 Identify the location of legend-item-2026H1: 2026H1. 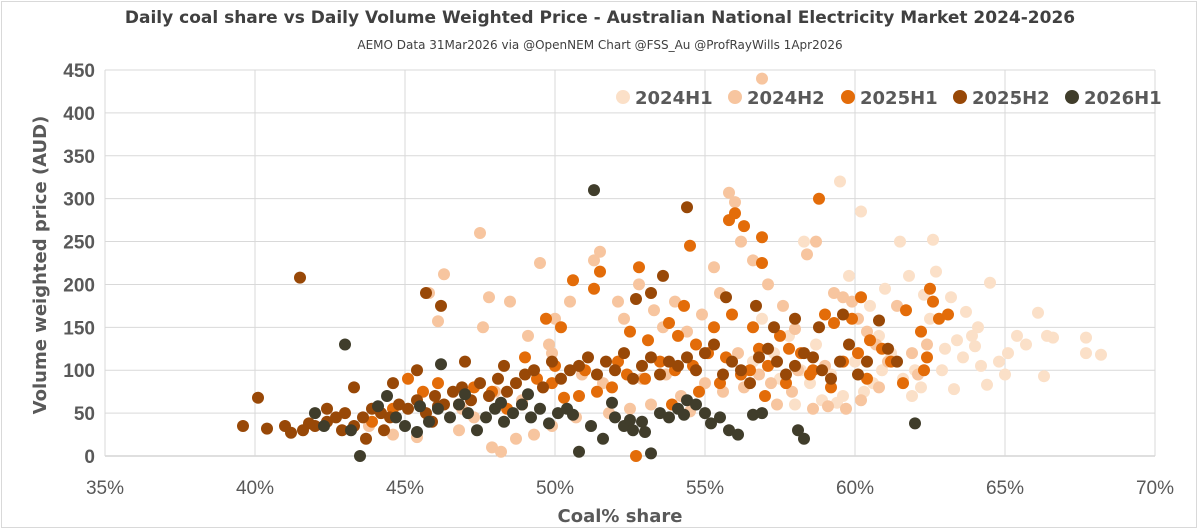
(1113, 98).